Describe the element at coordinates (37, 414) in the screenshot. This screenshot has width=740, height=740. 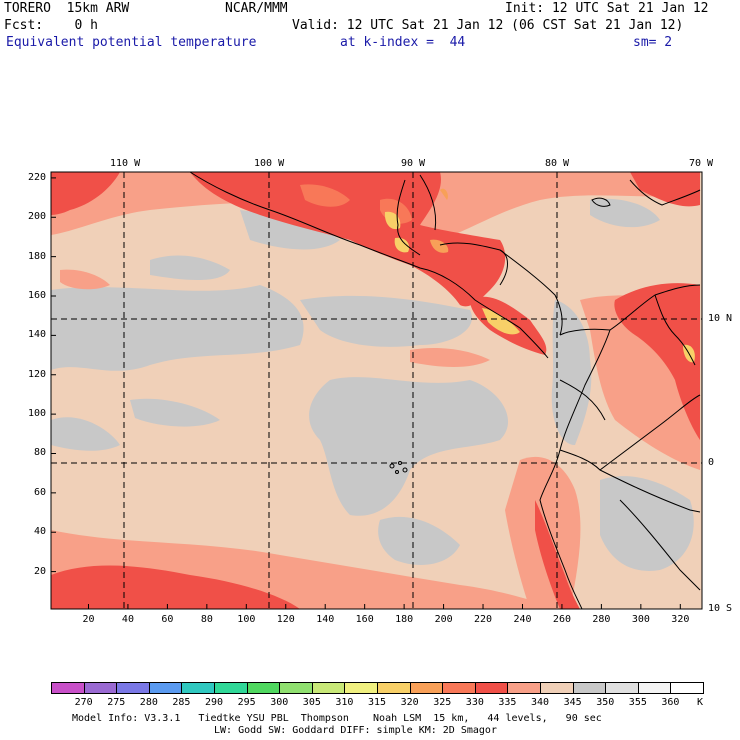
I see `y-tick-label: 100` at that location.